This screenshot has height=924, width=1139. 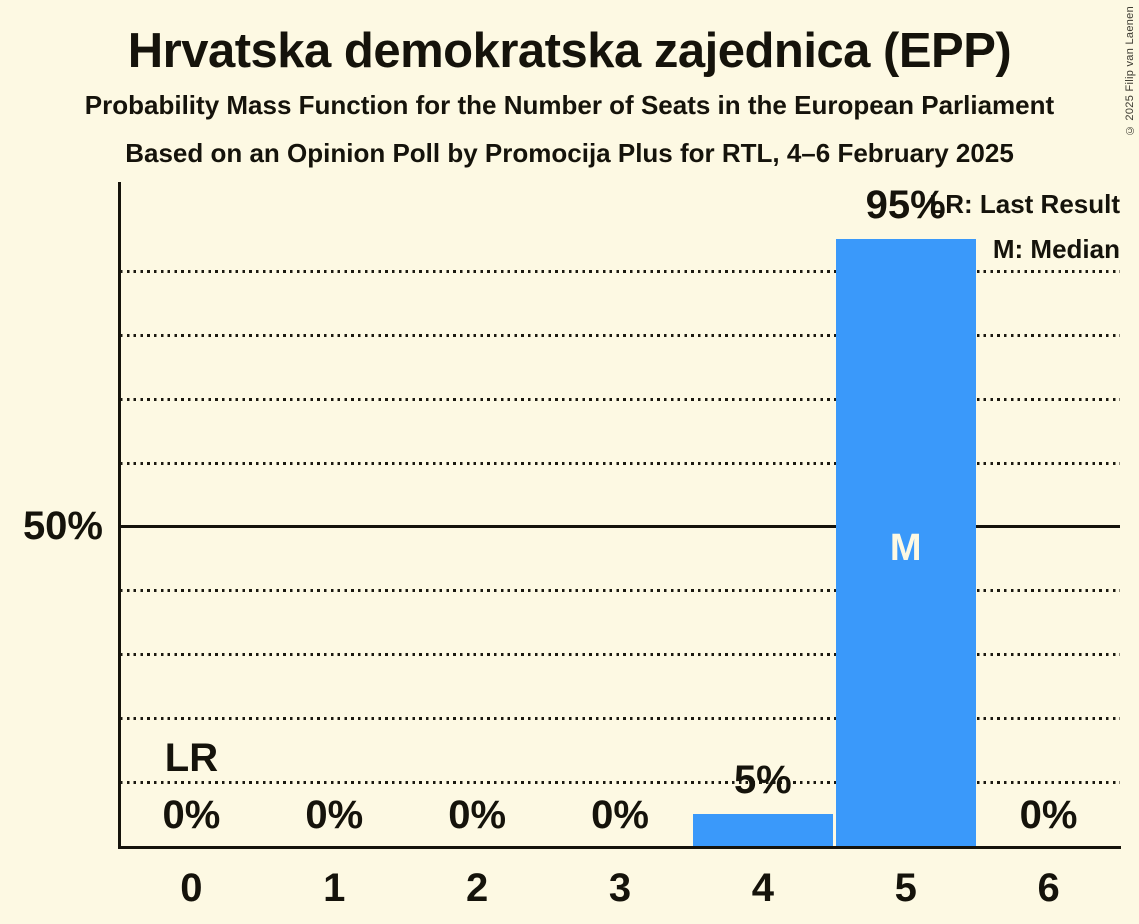 I want to click on bar-value-label-seat-2: 0%, so click(x=477, y=815).